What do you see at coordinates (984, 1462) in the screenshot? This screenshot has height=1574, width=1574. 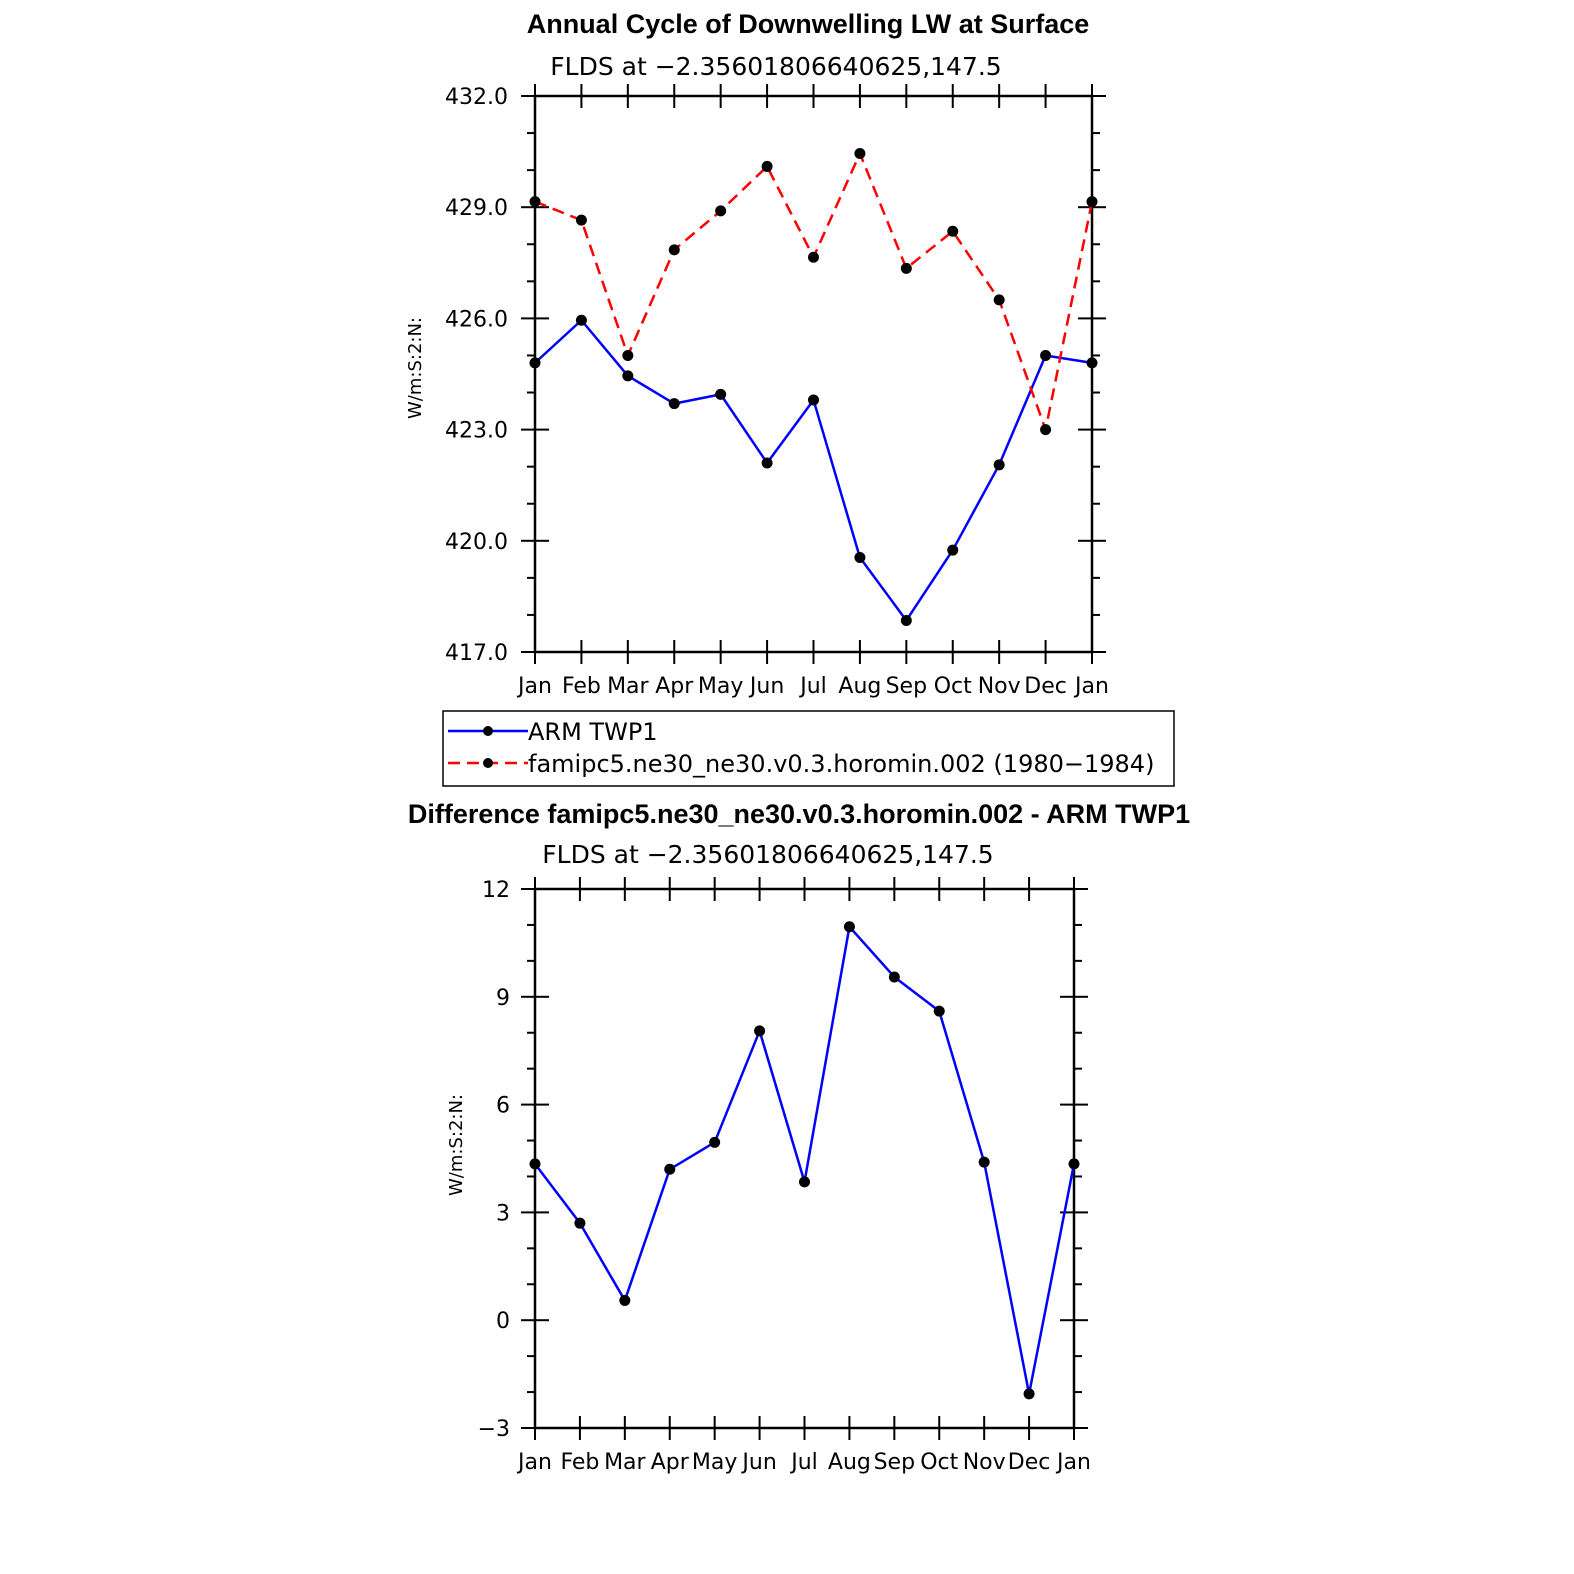 I see `x-tick-label: Nov` at bounding box center [984, 1462].